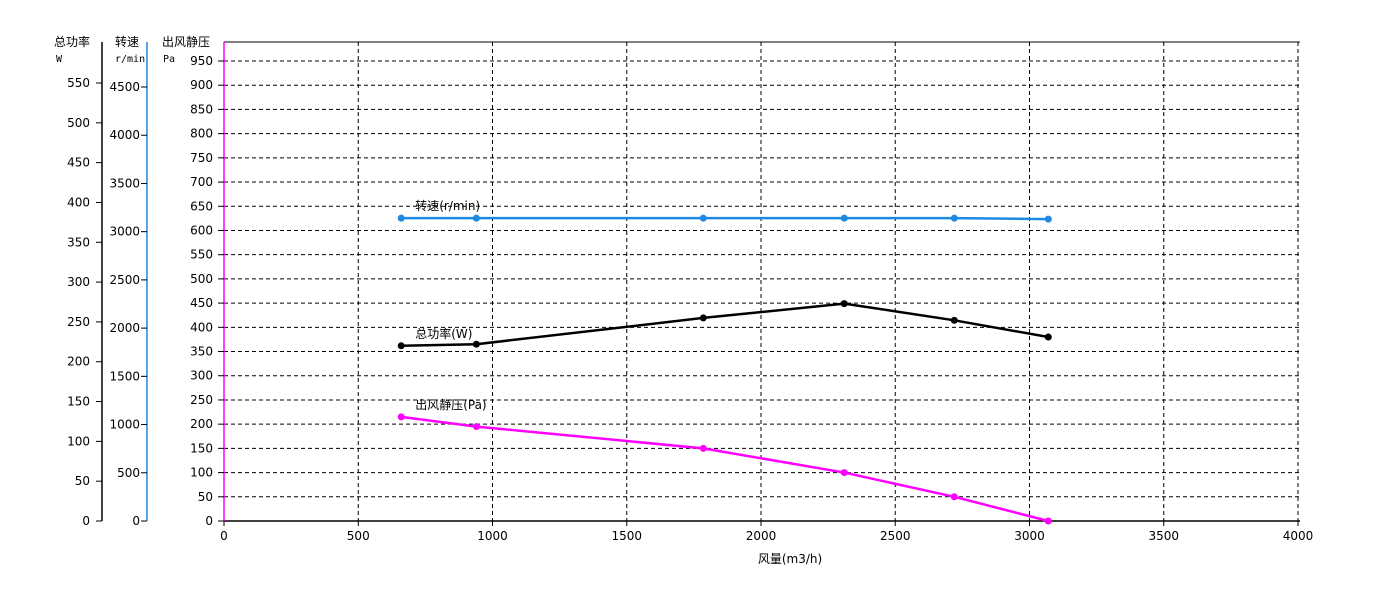  What do you see at coordinates (169, 59) in the screenshot?
I see `pressure-axis-unit: Pa` at bounding box center [169, 59].